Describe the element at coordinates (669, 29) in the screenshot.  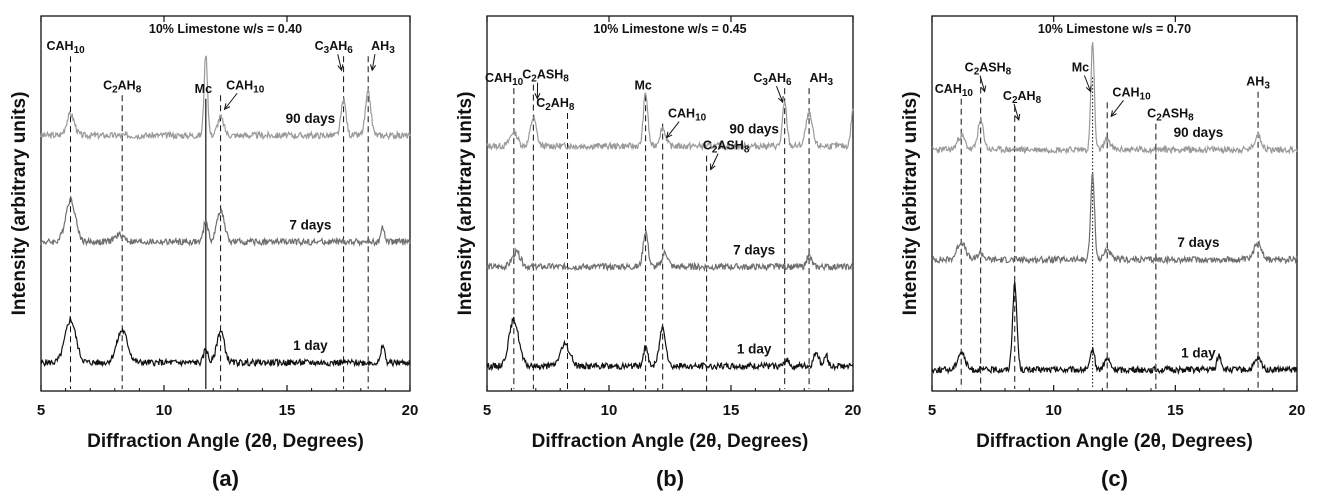
I see `chart-title: 10% Limestone w/s = 0.45` at that location.